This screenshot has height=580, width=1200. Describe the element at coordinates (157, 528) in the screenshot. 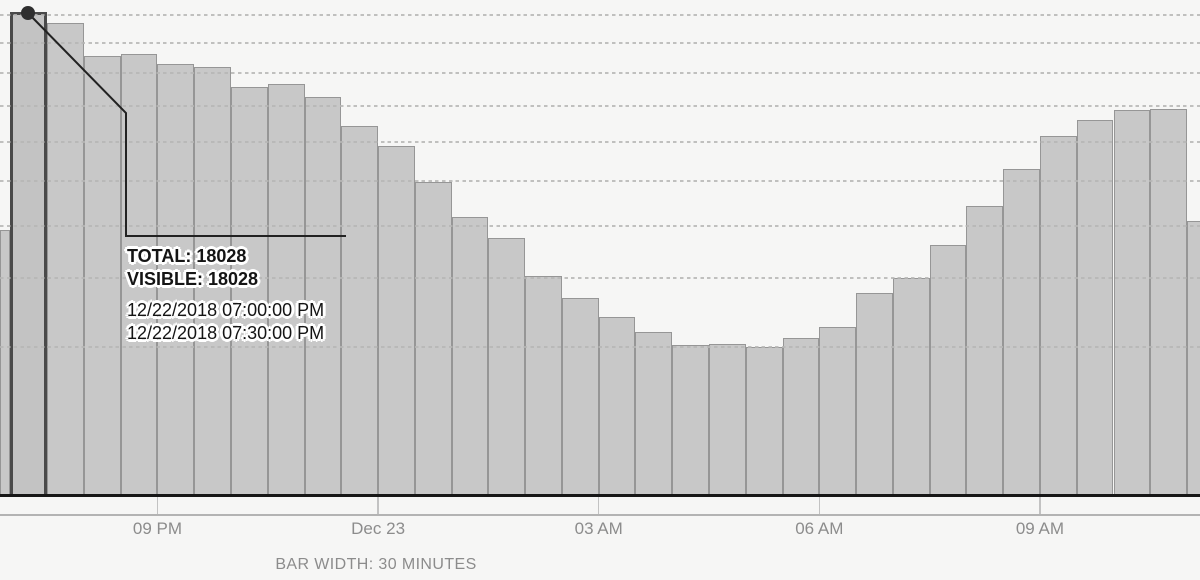

I see `x-tick-label: 09 PM` at that location.